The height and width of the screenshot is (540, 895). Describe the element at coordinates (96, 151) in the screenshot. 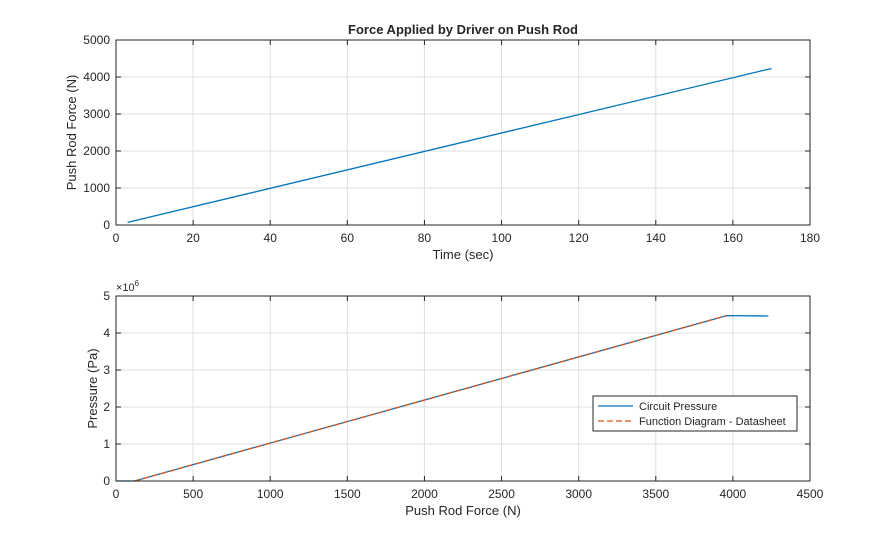

I see `y-tick-label: 2000` at that location.